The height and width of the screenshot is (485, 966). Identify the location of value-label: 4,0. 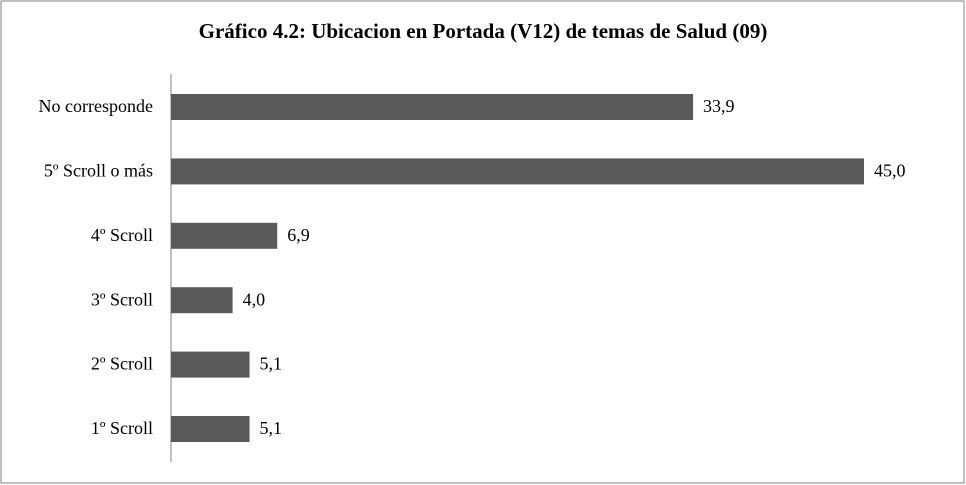
(254, 299).